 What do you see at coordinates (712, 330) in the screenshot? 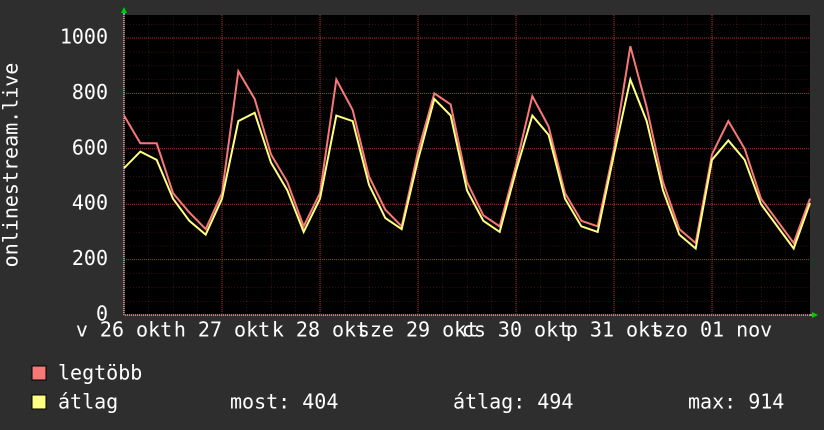
I see `x-tick-label: szo 01 nov` at bounding box center [712, 330].